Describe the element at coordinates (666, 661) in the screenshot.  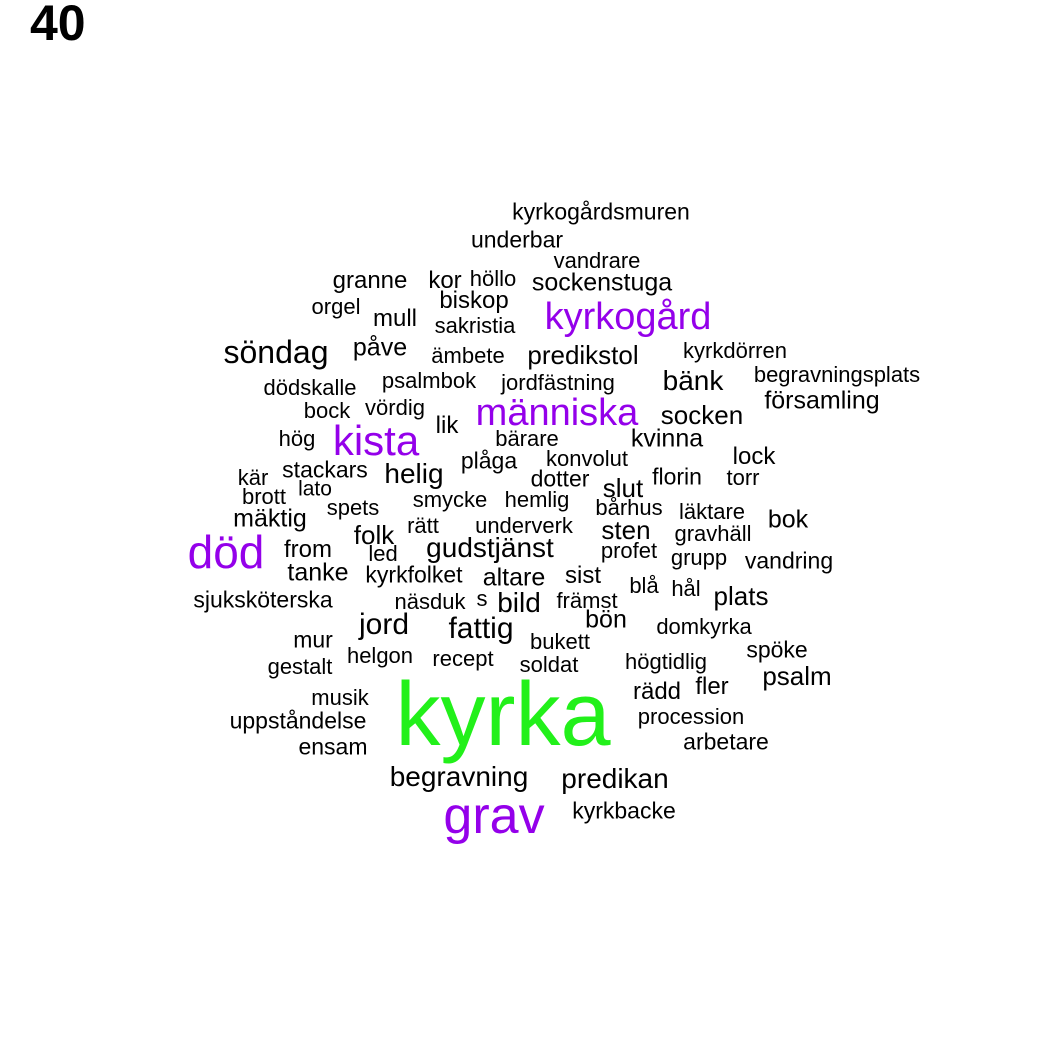
I see `word-hogtidlig: högtidlig` at that location.